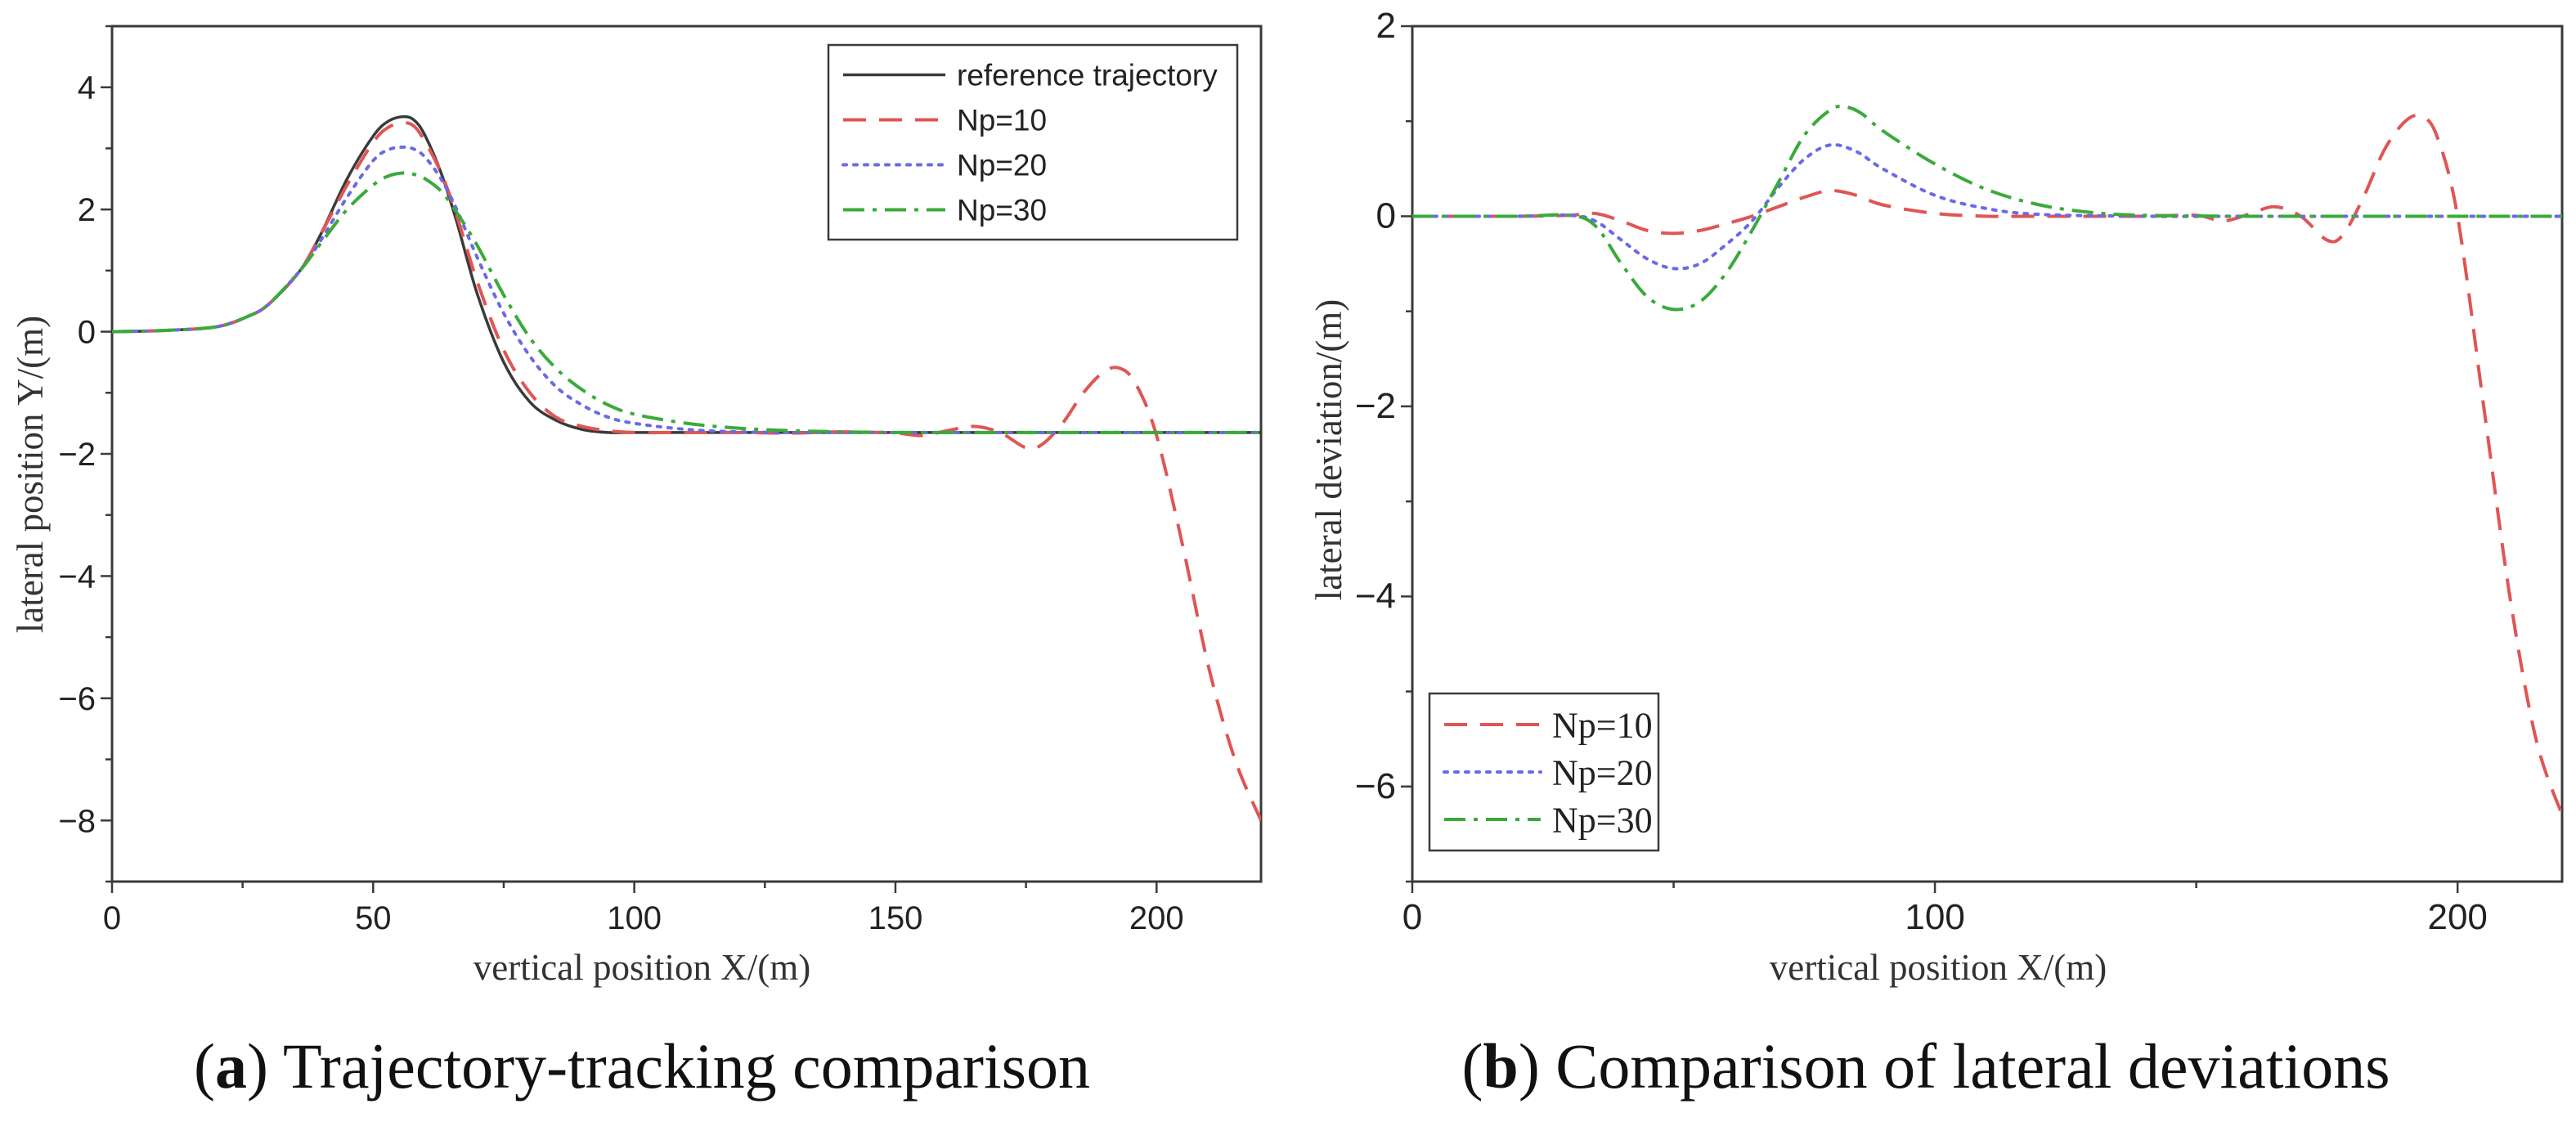 This screenshot has height=1122, width=2576. Describe the element at coordinates (1602, 725) in the screenshot. I see `panel-b-legend-label: Np=10` at that location.